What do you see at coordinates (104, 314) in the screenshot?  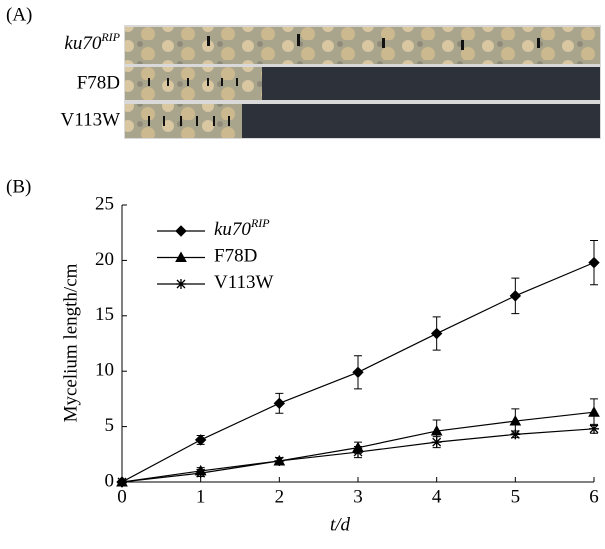 I see `y-tick-label: 15` at bounding box center [104, 314].